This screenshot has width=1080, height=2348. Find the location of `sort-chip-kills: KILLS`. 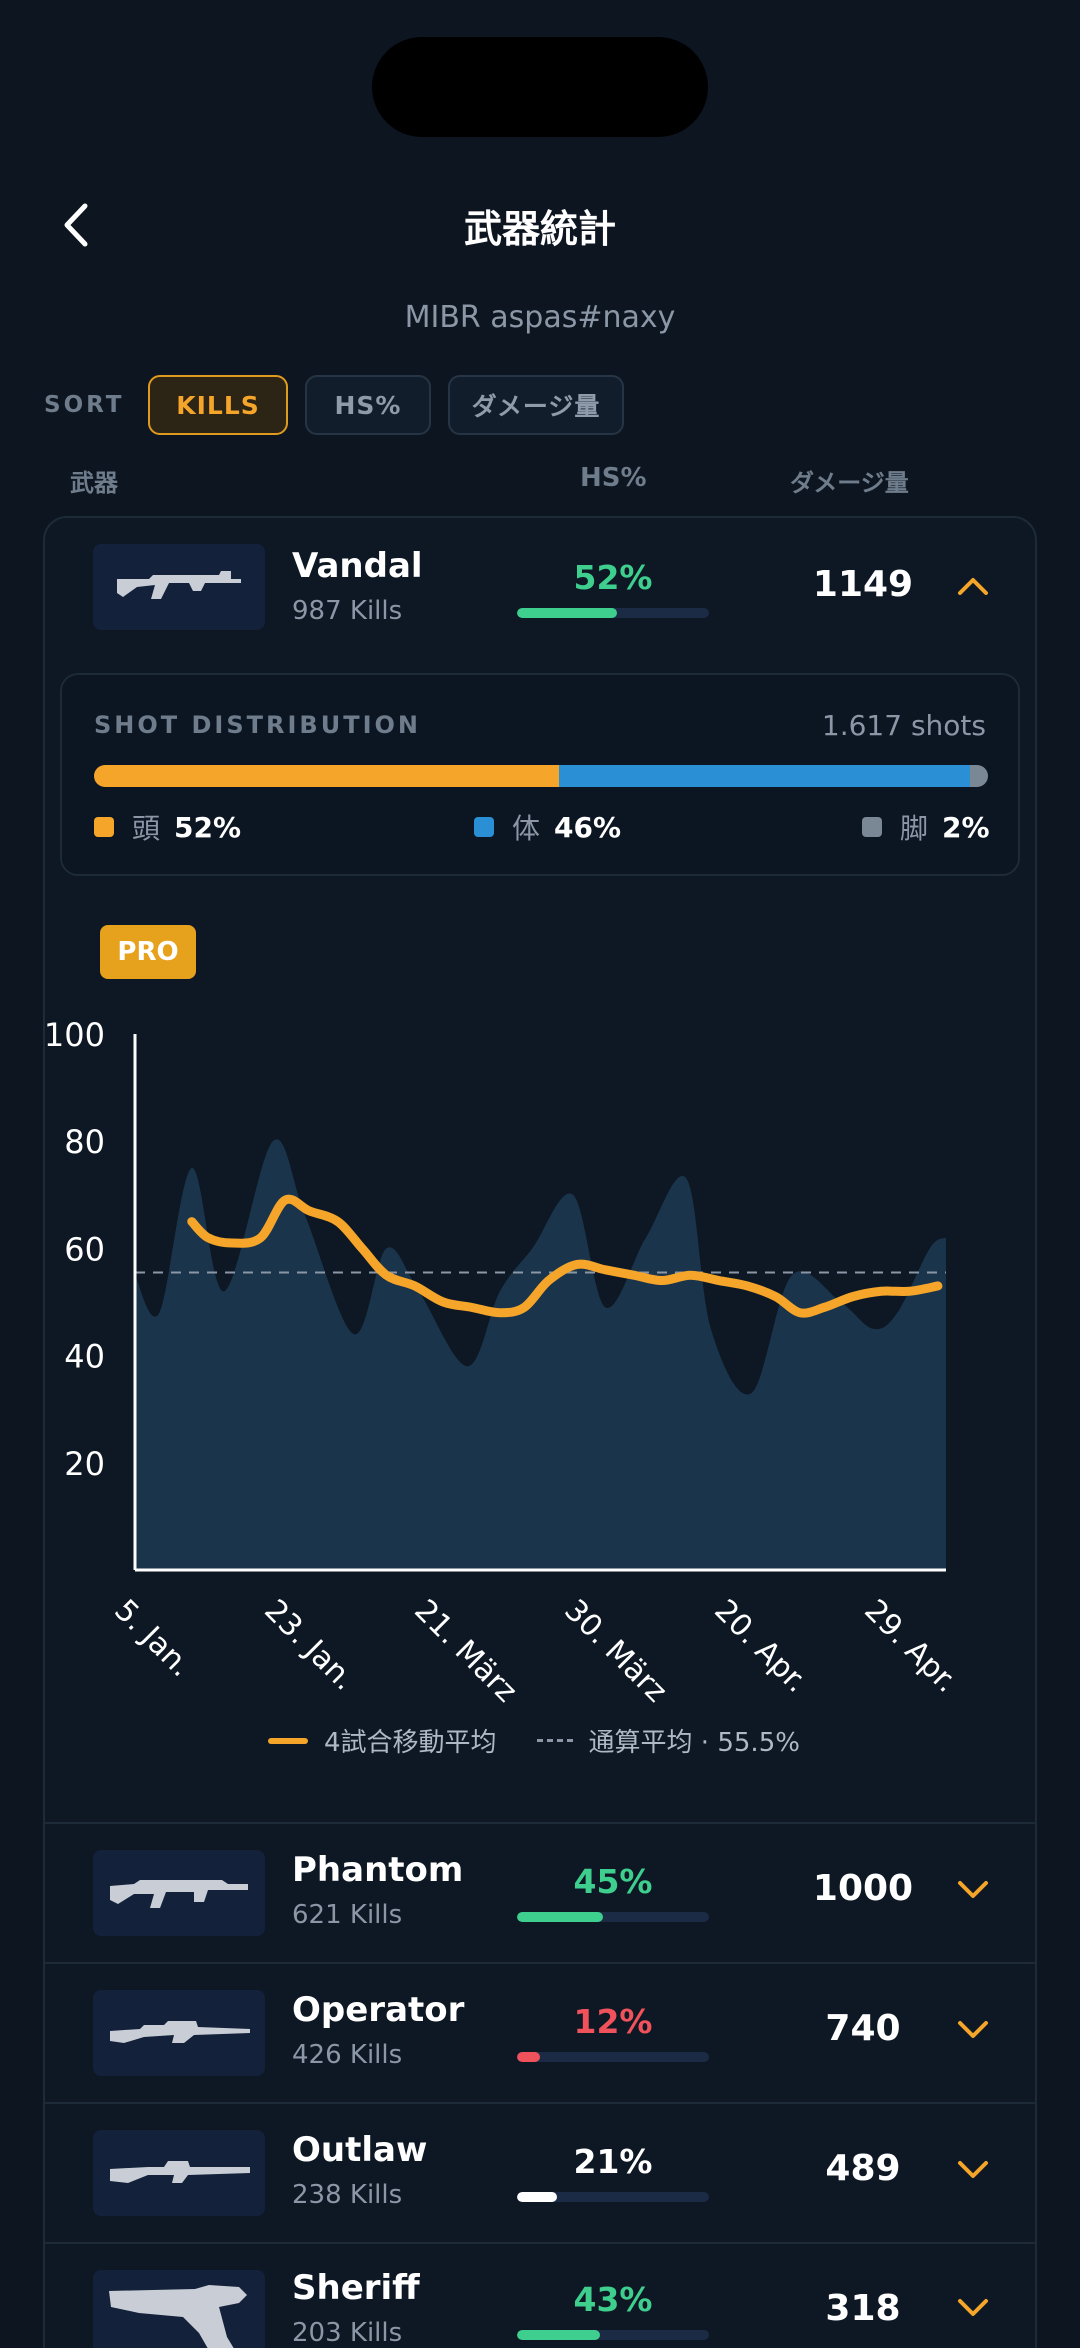

sort-chip-kills: KILLS is located at coordinates (218, 405).